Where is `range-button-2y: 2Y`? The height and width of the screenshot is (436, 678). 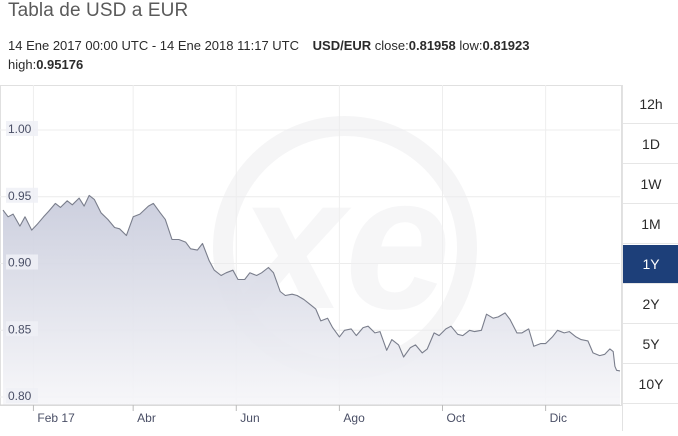 range-button-2y: 2Y is located at coordinates (650, 304).